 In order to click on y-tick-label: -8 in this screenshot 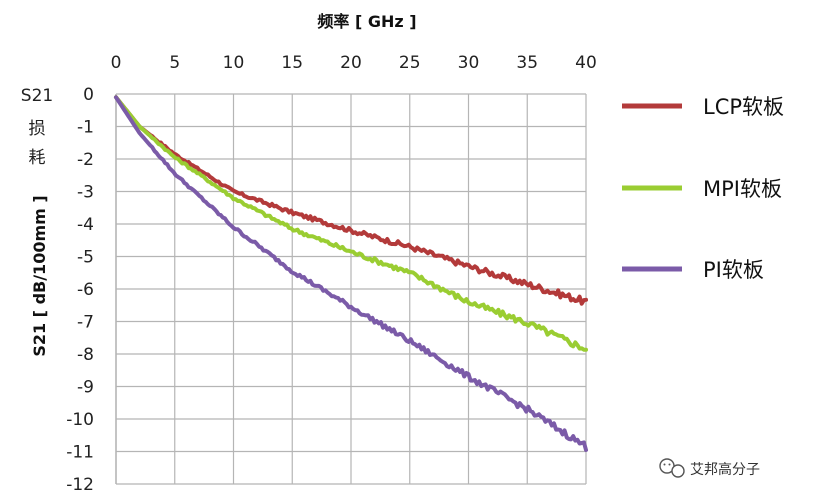, I will do `click(85, 355)`.